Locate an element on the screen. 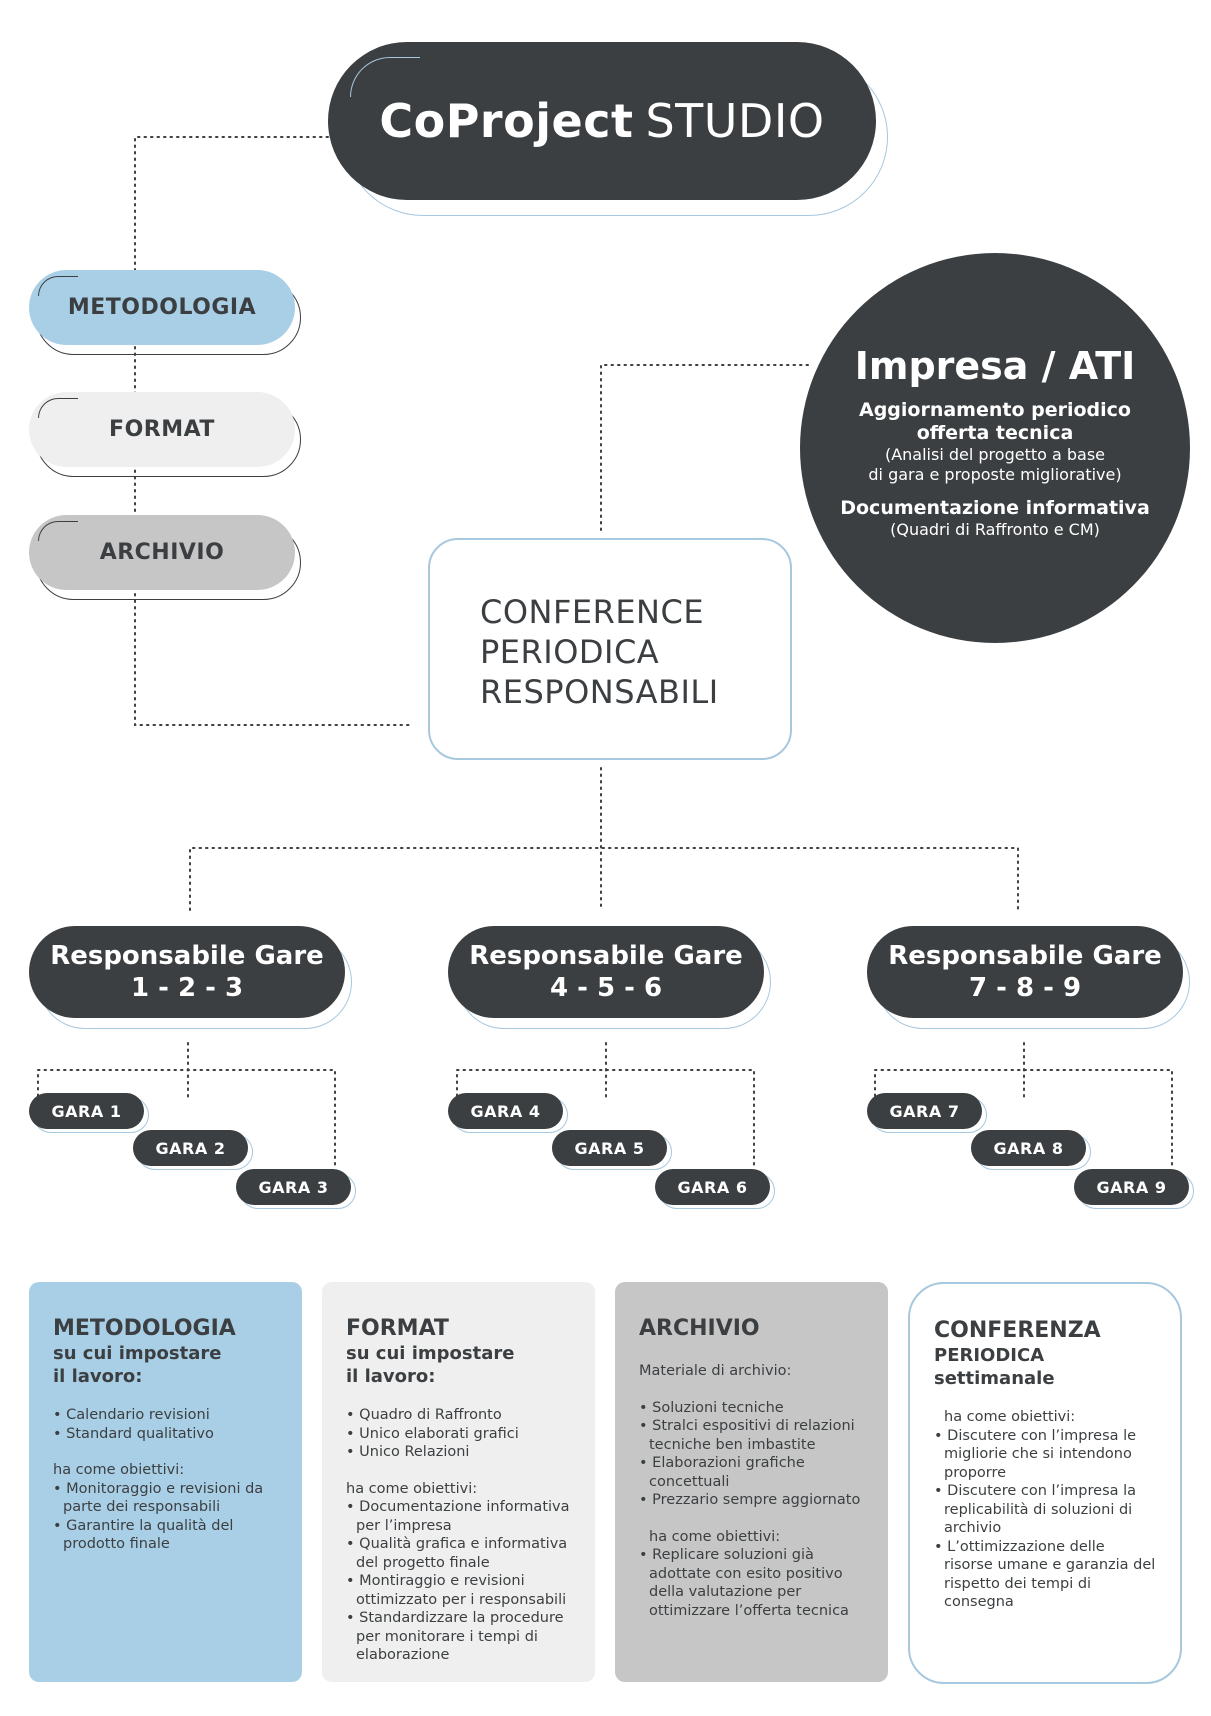 This screenshot has width=1211, height=1716. list-item: Soluzioni tecniche is located at coordinates (752, 1408).